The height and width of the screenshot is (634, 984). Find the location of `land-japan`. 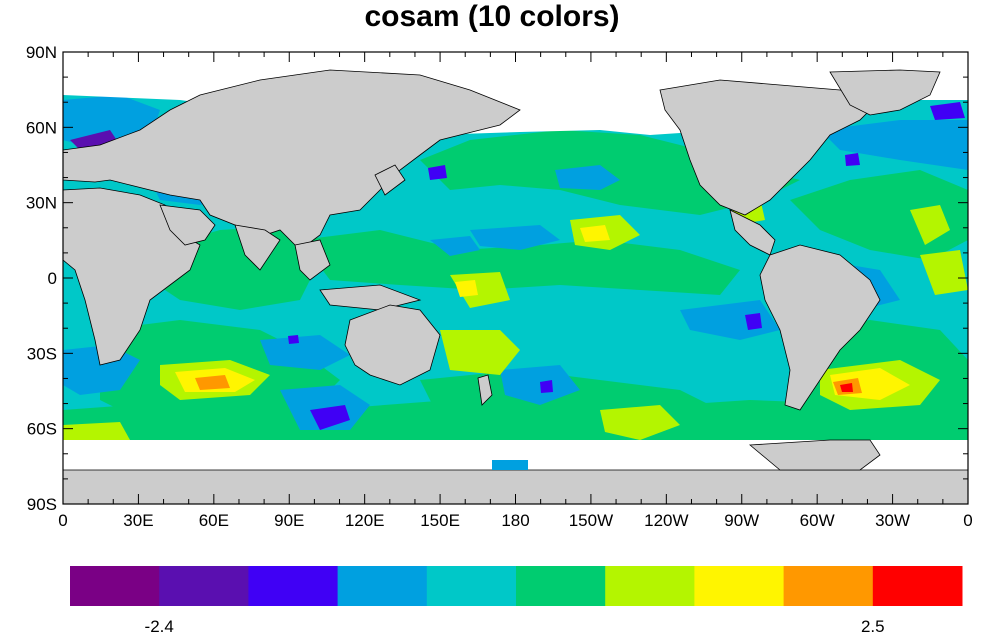

land-japan is located at coordinates (390, 180).